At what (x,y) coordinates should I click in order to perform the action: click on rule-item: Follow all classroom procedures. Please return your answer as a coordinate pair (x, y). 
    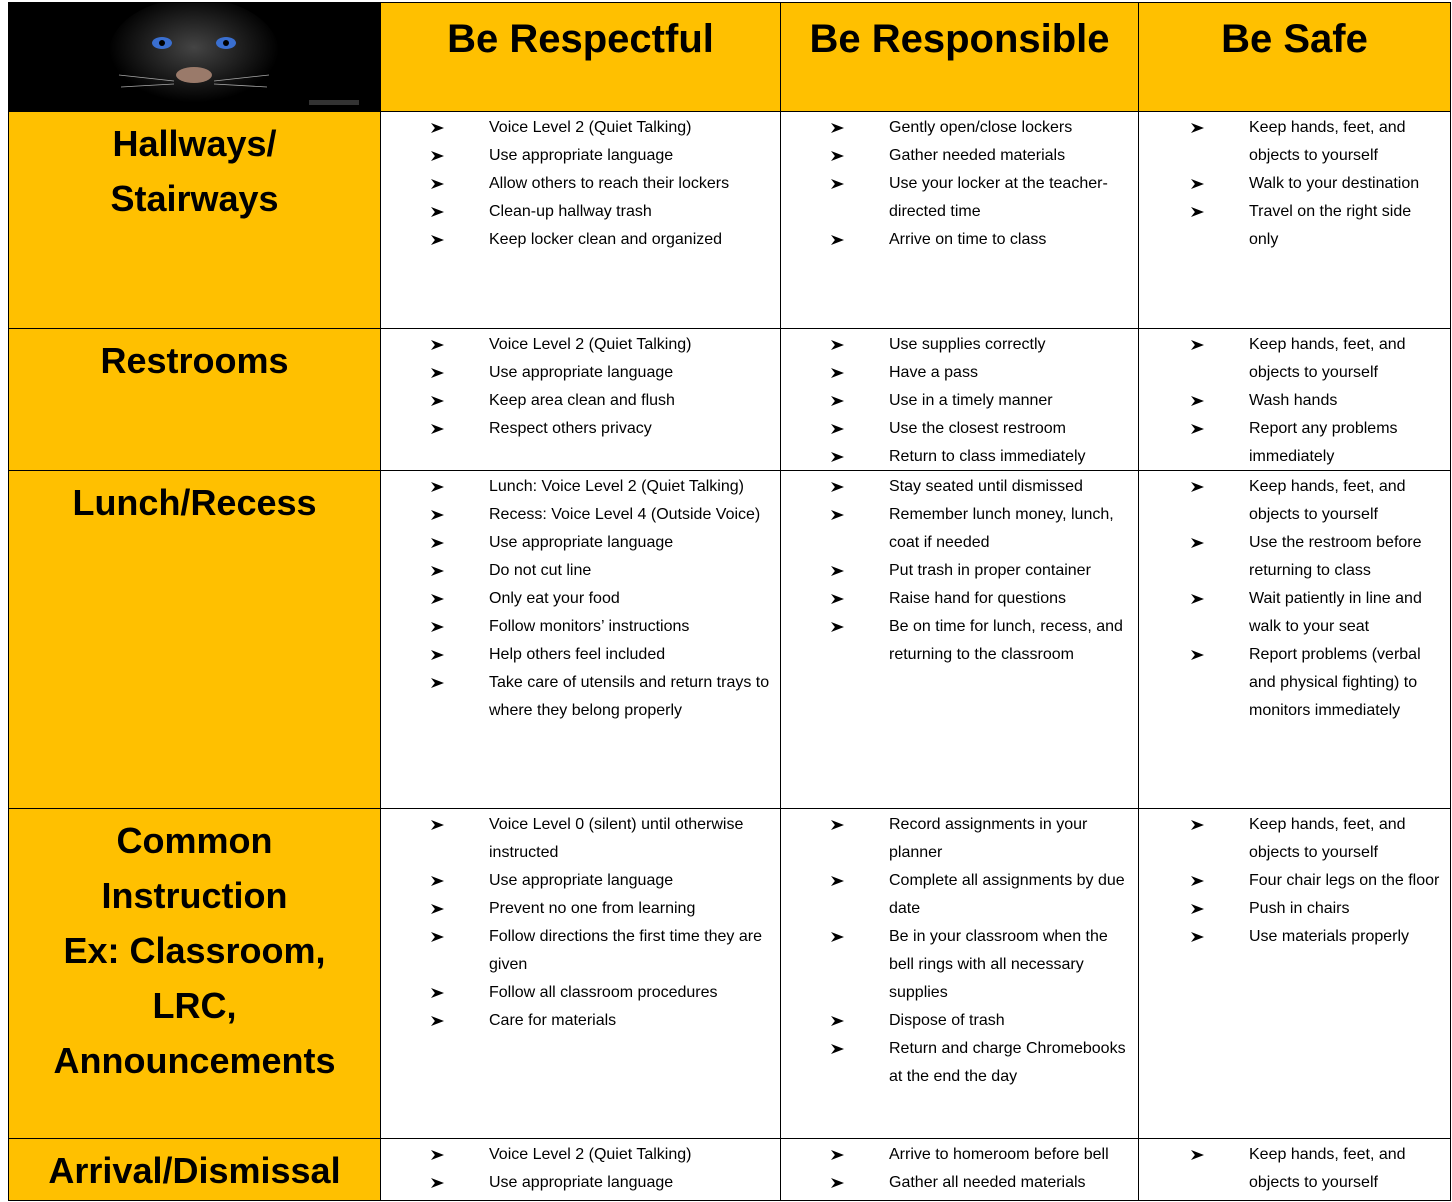
    Looking at the image, I should click on (629, 993).